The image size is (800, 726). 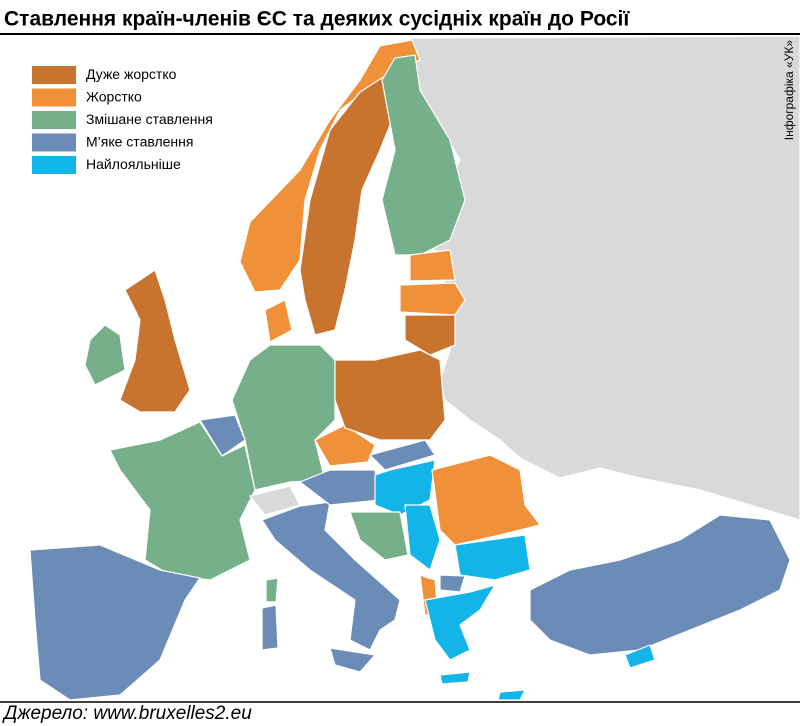 I want to click on legend-label: Жорстко, so click(x=114, y=97).